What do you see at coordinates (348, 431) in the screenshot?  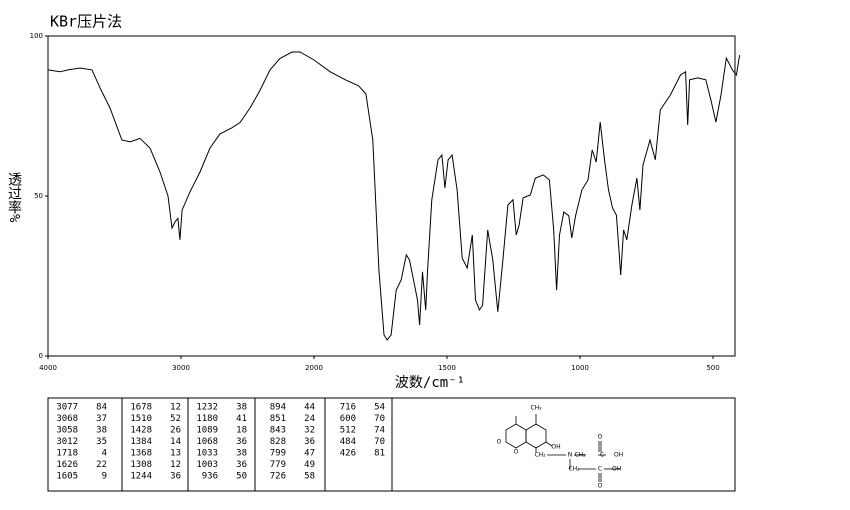 I see `peak-wavenumber: 512` at bounding box center [348, 431].